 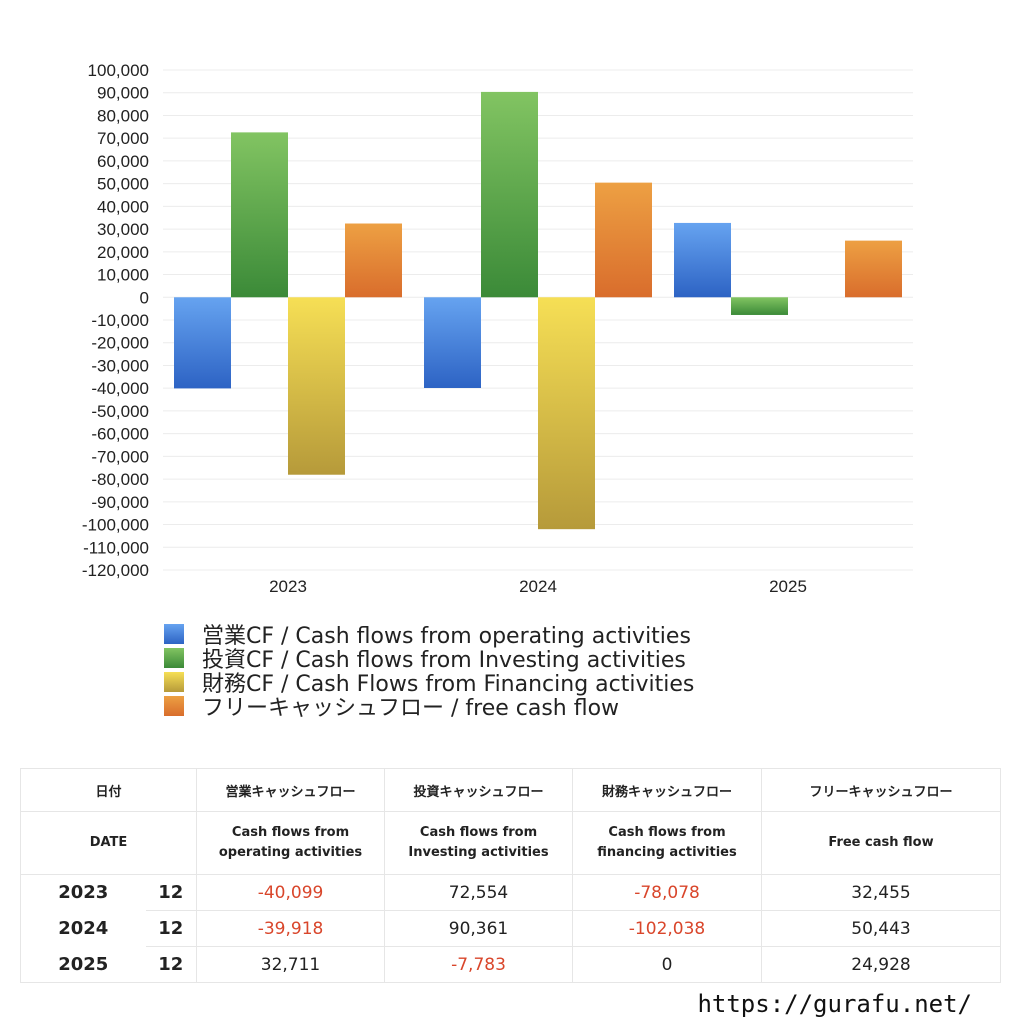 What do you see at coordinates (120, 365) in the screenshot?
I see `y-tick-label: -30,000` at bounding box center [120, 365].